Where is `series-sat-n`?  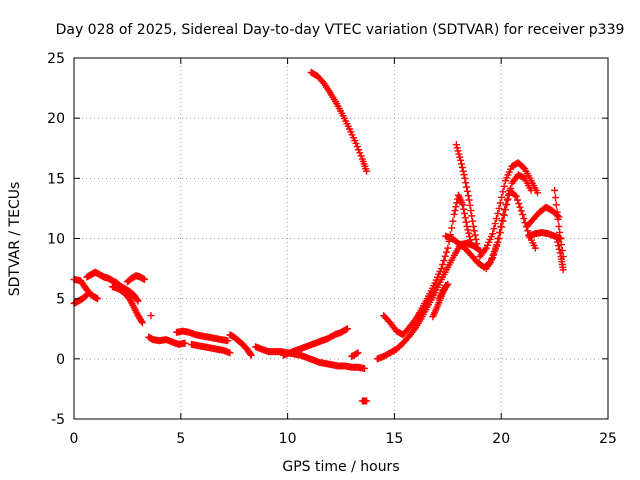
series-sat-n is located at coordinates (364, 401).